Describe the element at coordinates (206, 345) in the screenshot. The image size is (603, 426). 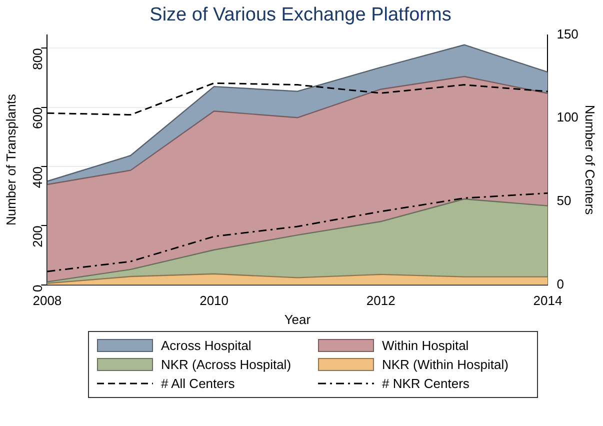
I see `legend-label: Across Hospital` at that location.